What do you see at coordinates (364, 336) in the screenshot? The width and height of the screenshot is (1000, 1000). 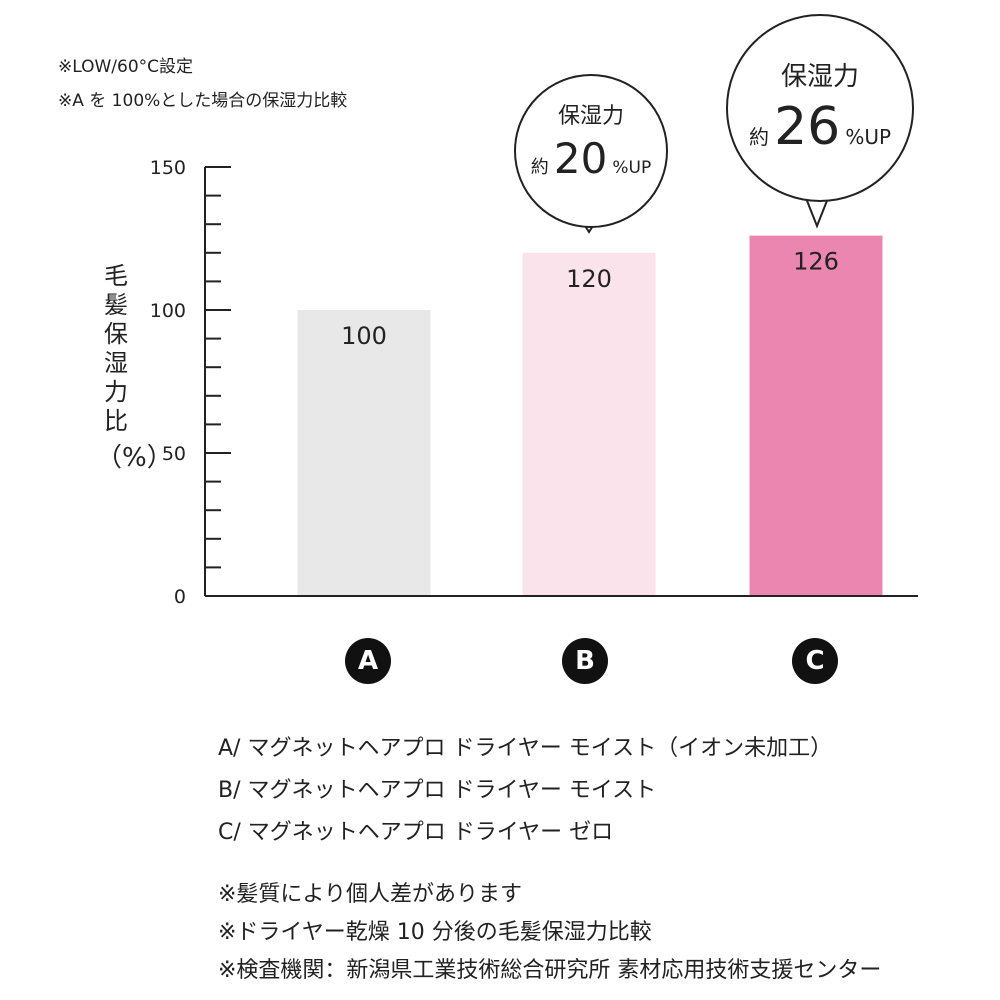 I see `data-label-a: 100` at bounding box center [364, 336].